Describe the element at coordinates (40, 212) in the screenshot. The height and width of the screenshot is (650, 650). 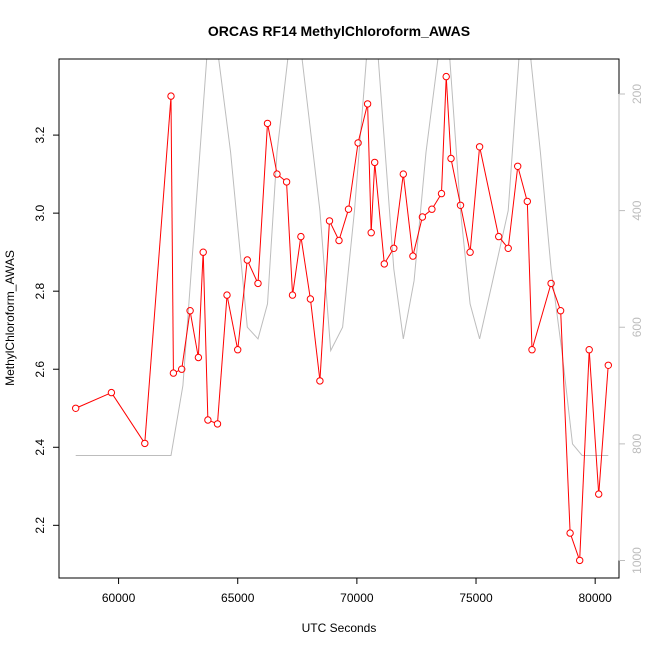
I see `y-tick-label: 3.0` at that location.